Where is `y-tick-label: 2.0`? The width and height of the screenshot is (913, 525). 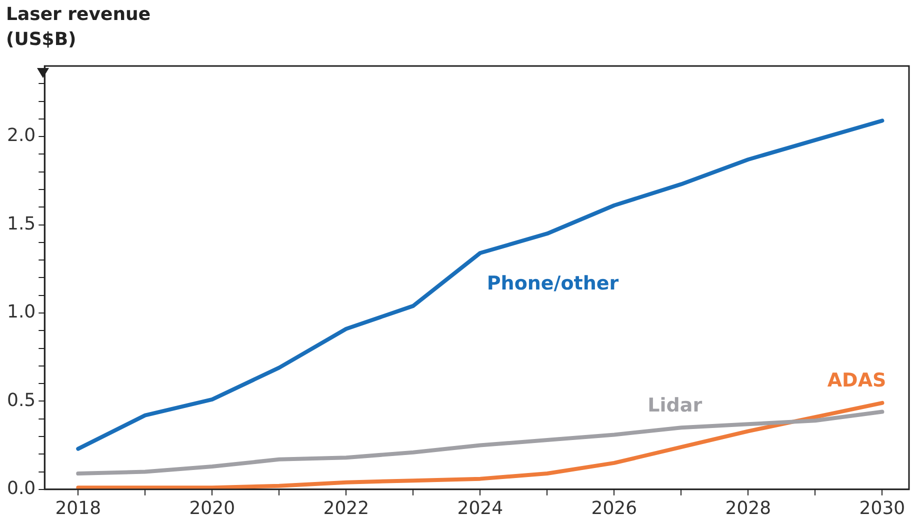 y-tick-label: 2.0 is located at coordinates (21, 135).